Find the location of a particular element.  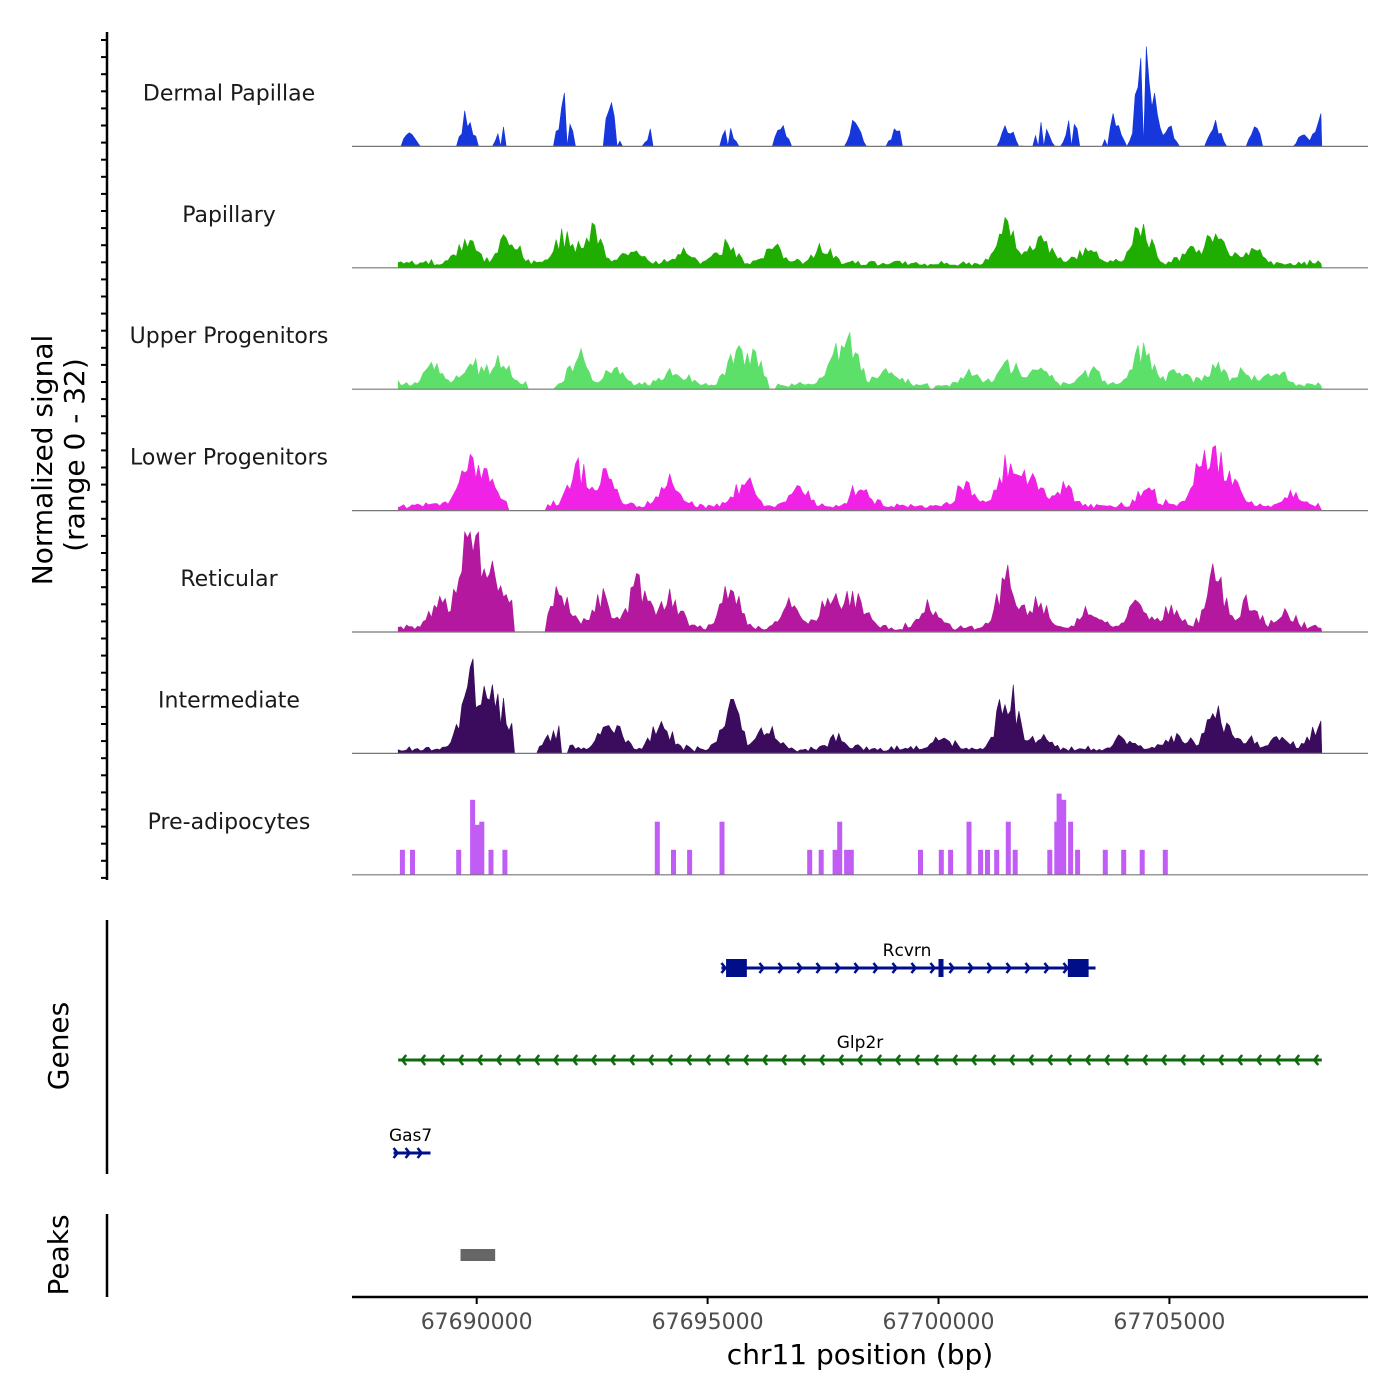

track-label: Dermal Papillae is located at coordinates (229, 93).